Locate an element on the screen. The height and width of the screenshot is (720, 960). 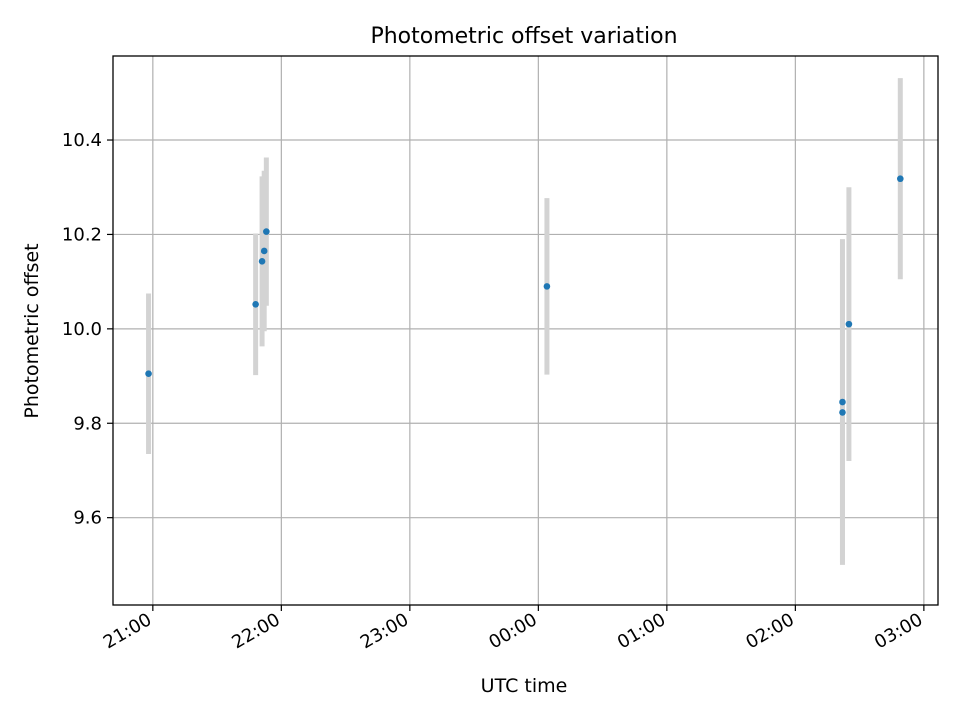
y-tick-label: 10.4 is located at coordinates (82, 140).